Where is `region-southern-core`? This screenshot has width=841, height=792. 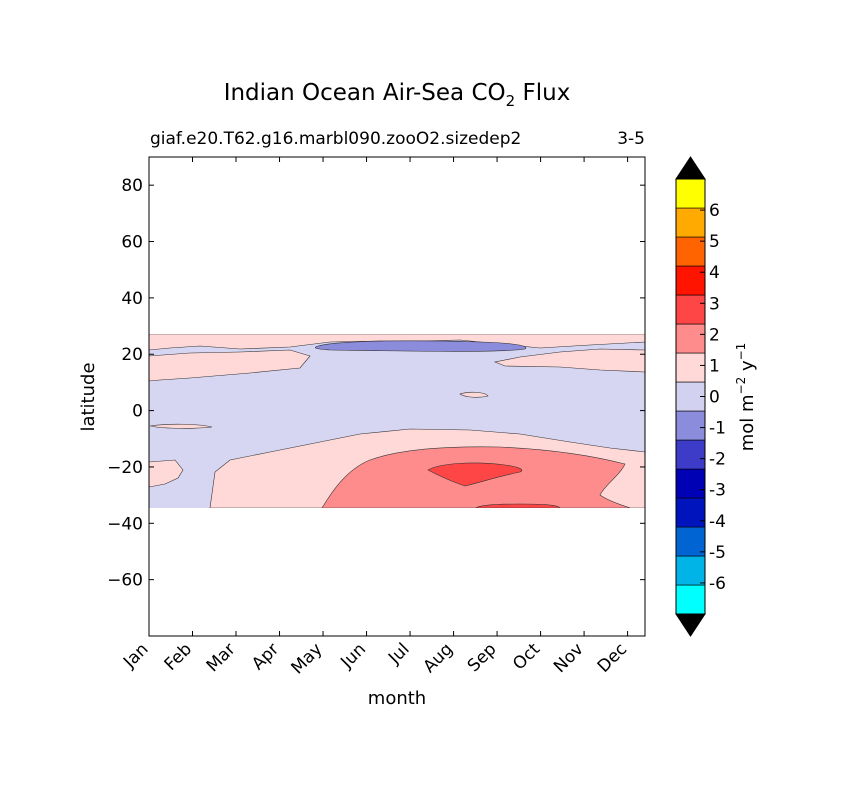
region-southern-core is located at coordinates (475, 474).